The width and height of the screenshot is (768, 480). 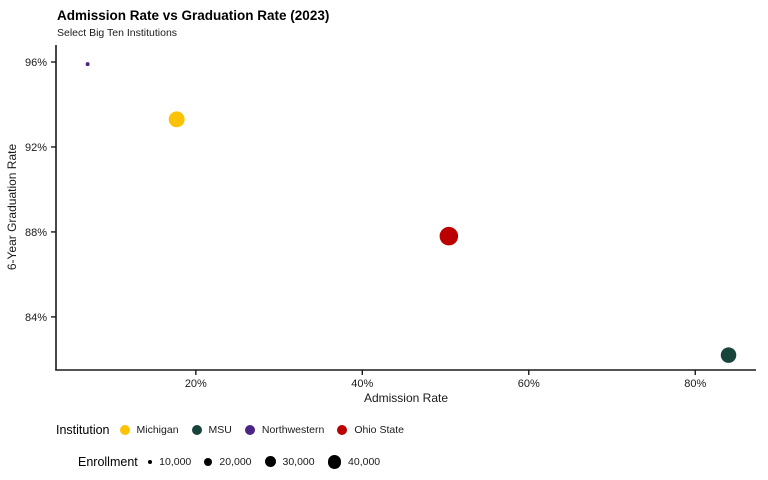 I want to click on enrollment-legend-item-20-000: 20,000, so click(x=228, y=461).